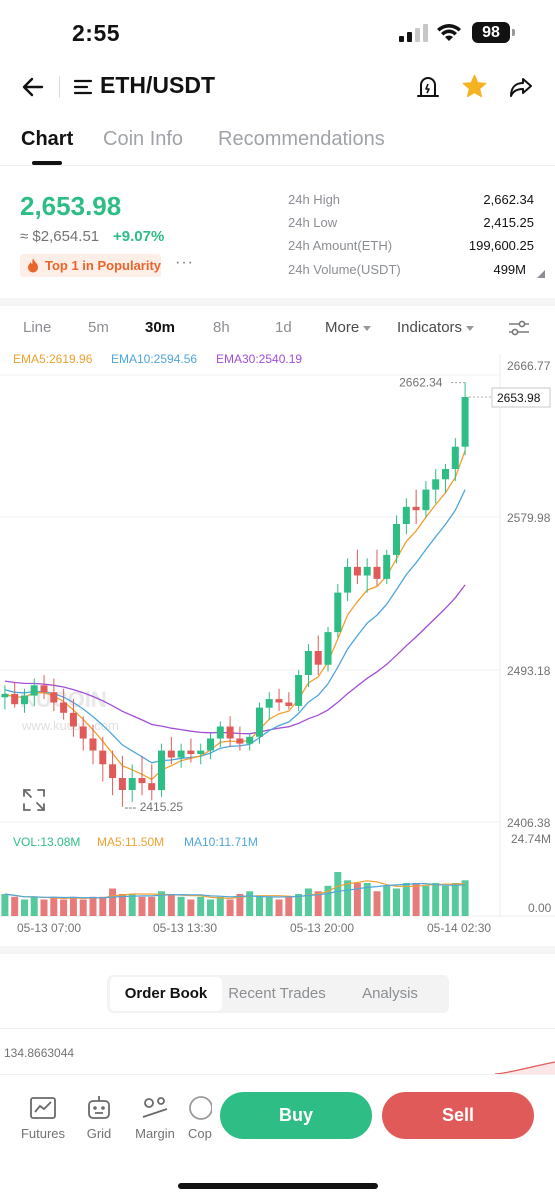  Describe the element at coordinates (277, 32) in the screenshot. I see `status-bar: 2:55 98` at that location.